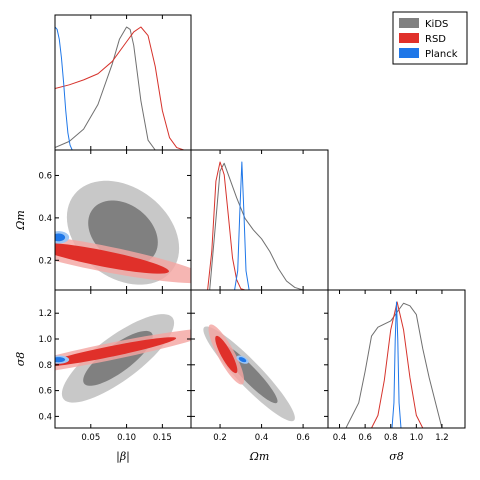  Describe the element at coordinates (259, 456) in the screenshot. I see `x-axis-label-omega-m: Ωm` at that location.